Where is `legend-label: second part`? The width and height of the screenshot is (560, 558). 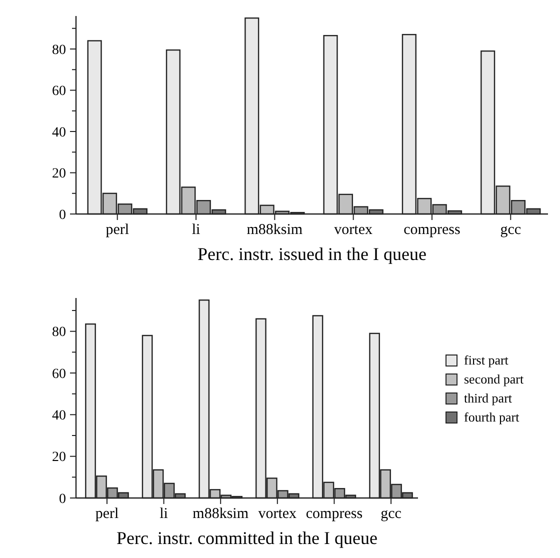 legend-label: second part is located at coordinates (494, 379).